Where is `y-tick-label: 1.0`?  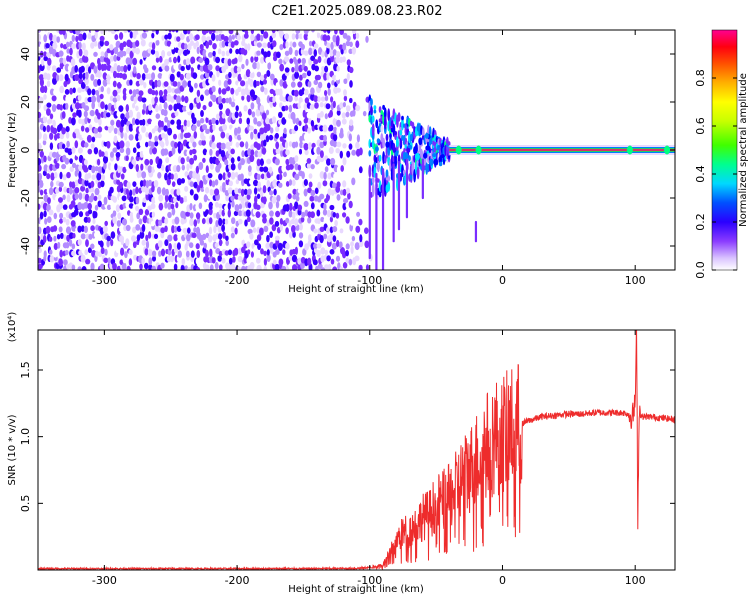
y-tick-label: 1.0 is located at coordinates (25, 437).